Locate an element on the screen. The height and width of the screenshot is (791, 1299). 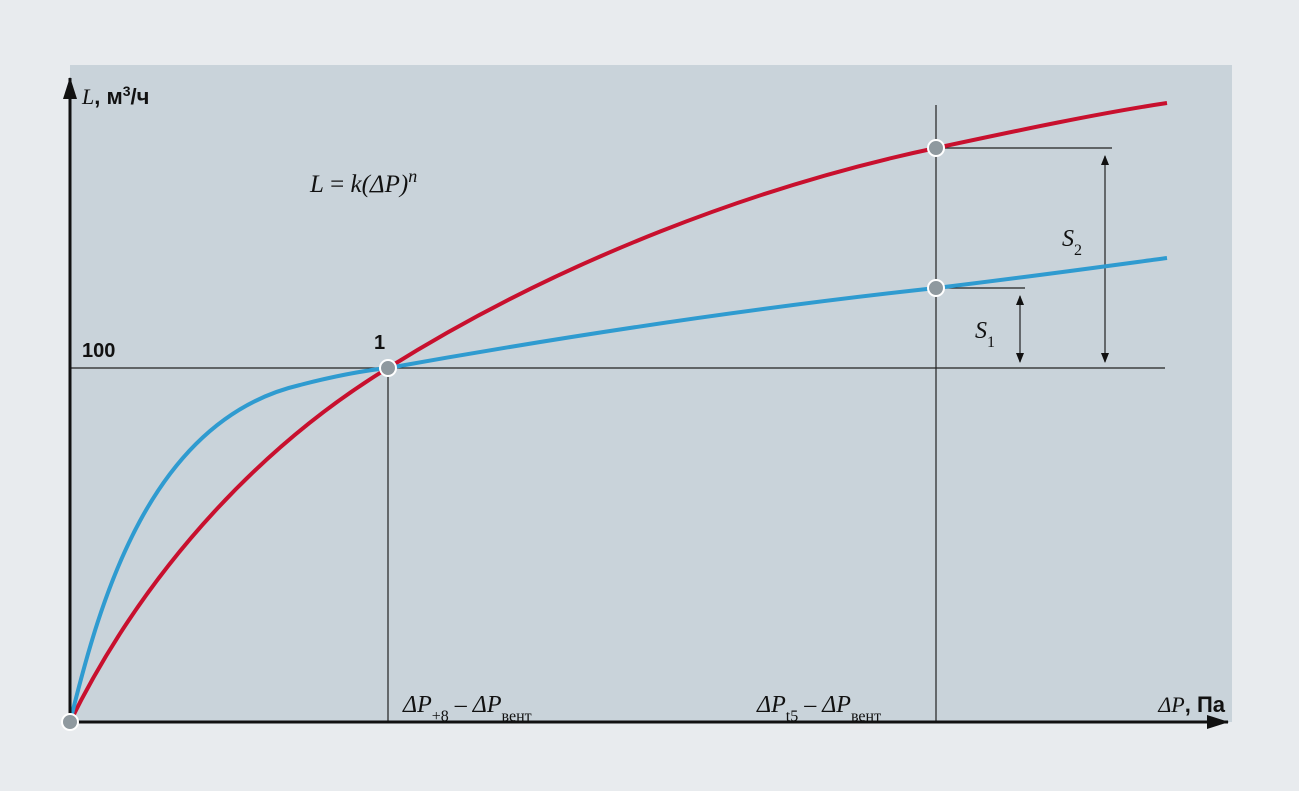
text-part: /ч is located at coordinates (140, 96).